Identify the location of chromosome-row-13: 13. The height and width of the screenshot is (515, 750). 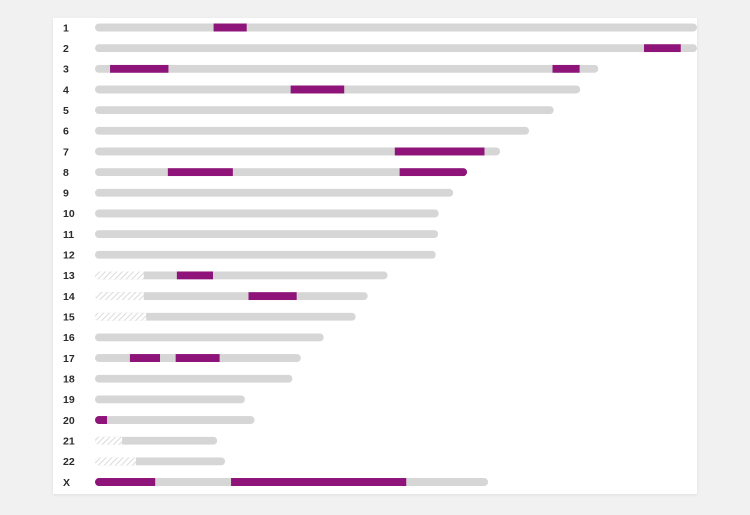
(225, 276).